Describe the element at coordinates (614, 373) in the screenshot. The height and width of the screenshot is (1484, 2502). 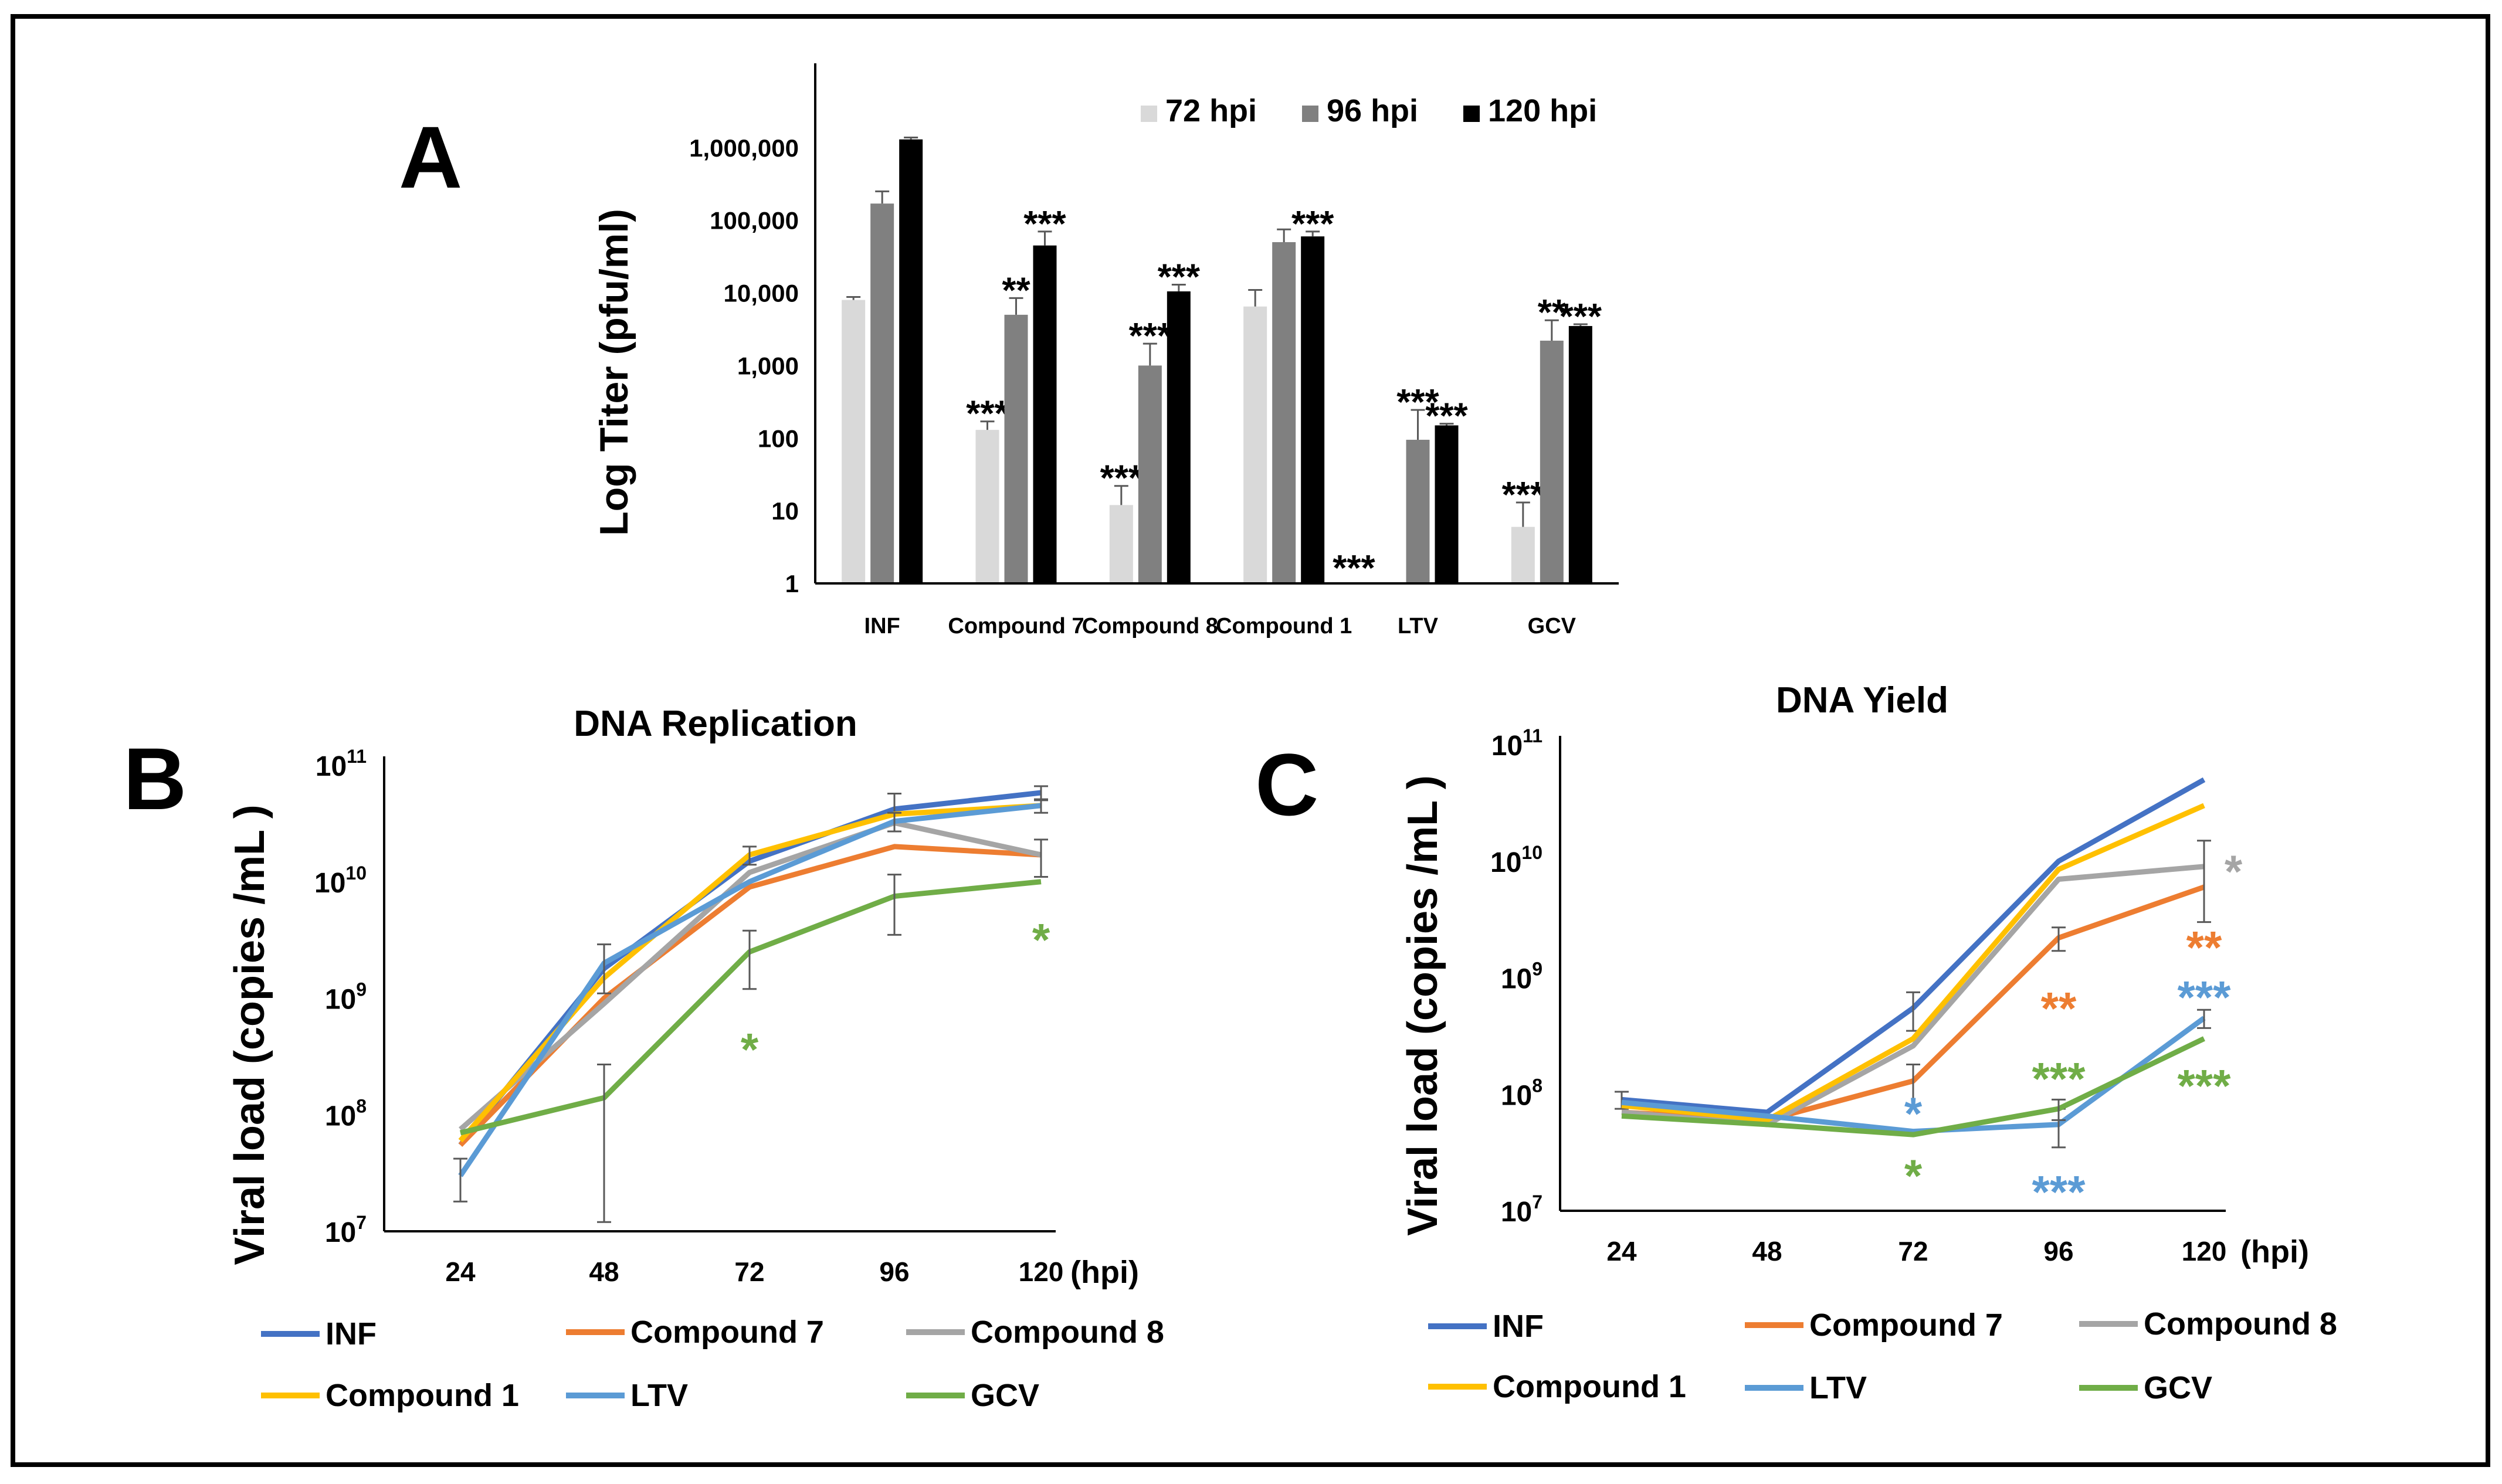
I see `panel-a-ylabel: Log Titer (pfu/ml)` at that location.